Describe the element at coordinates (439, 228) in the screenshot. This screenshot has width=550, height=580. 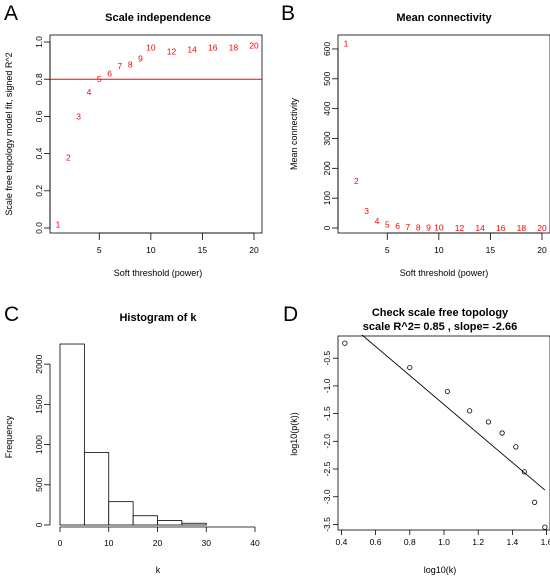
I see `panel-b-point-label: 10` at that location.